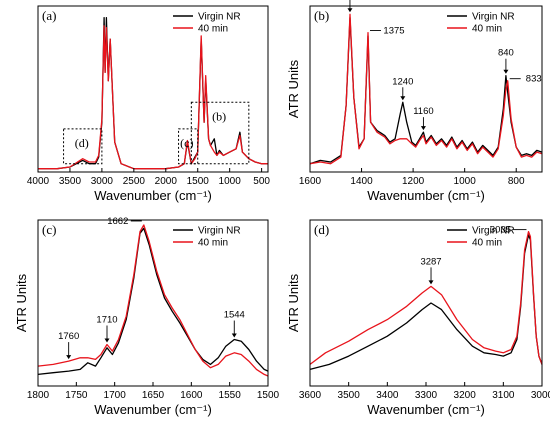 The width and height of the screenshot is (550, 423). What do you see at coordinates (413, 181) in the screenshot?
I see `x-tick-label: 1200` at bounding box center [413, 181].